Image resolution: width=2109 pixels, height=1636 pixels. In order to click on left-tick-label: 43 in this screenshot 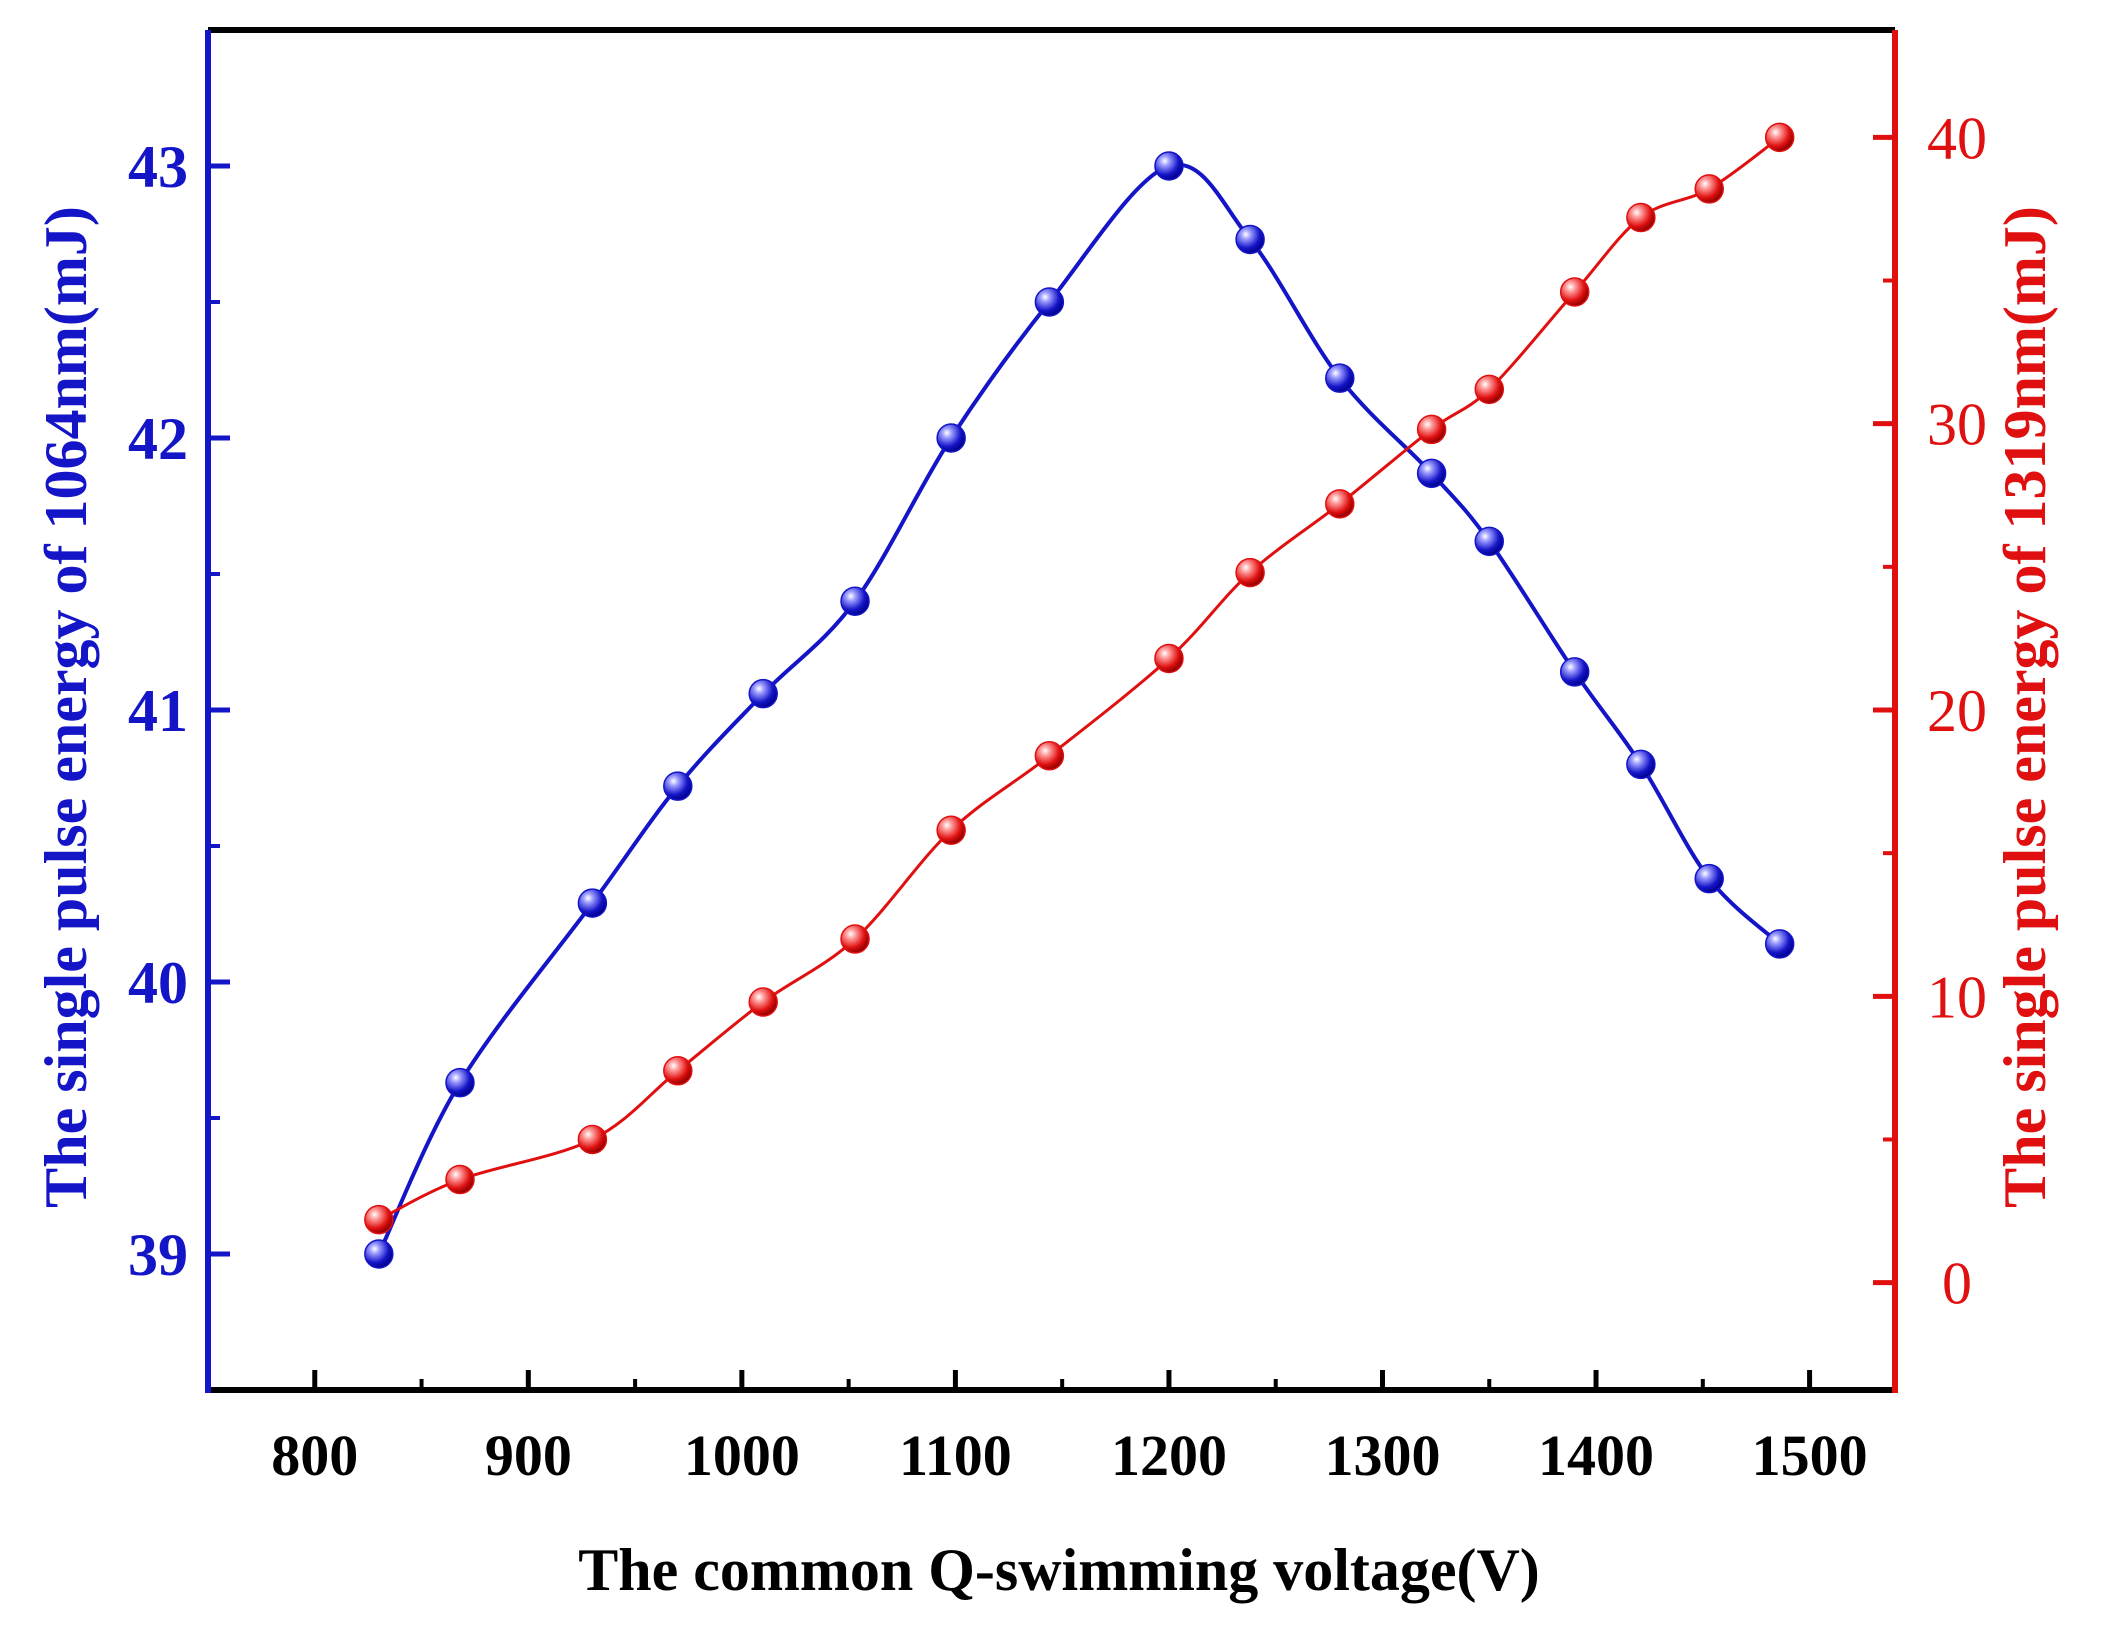, I will do `click(158, 167)`.